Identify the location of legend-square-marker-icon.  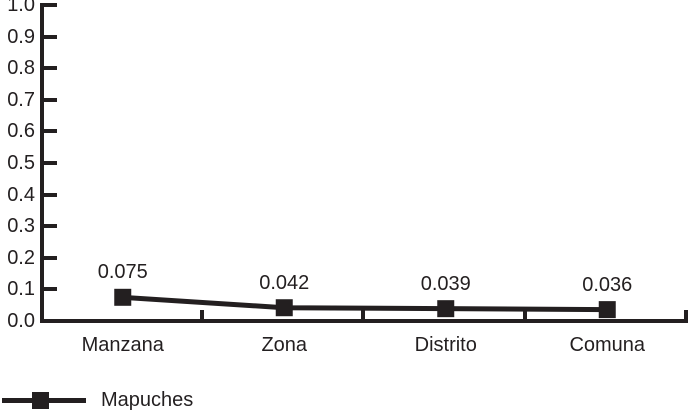
(40, 400).